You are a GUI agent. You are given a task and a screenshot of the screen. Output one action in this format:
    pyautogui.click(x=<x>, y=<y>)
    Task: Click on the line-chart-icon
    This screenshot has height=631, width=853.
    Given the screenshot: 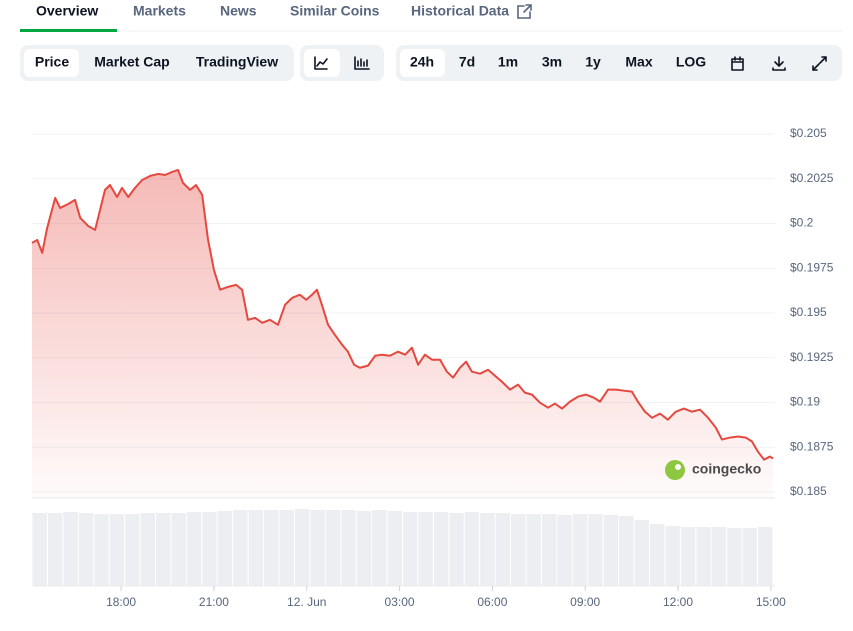 What is the action you would take?
    pyautogui.click(x=321, y=63)
    